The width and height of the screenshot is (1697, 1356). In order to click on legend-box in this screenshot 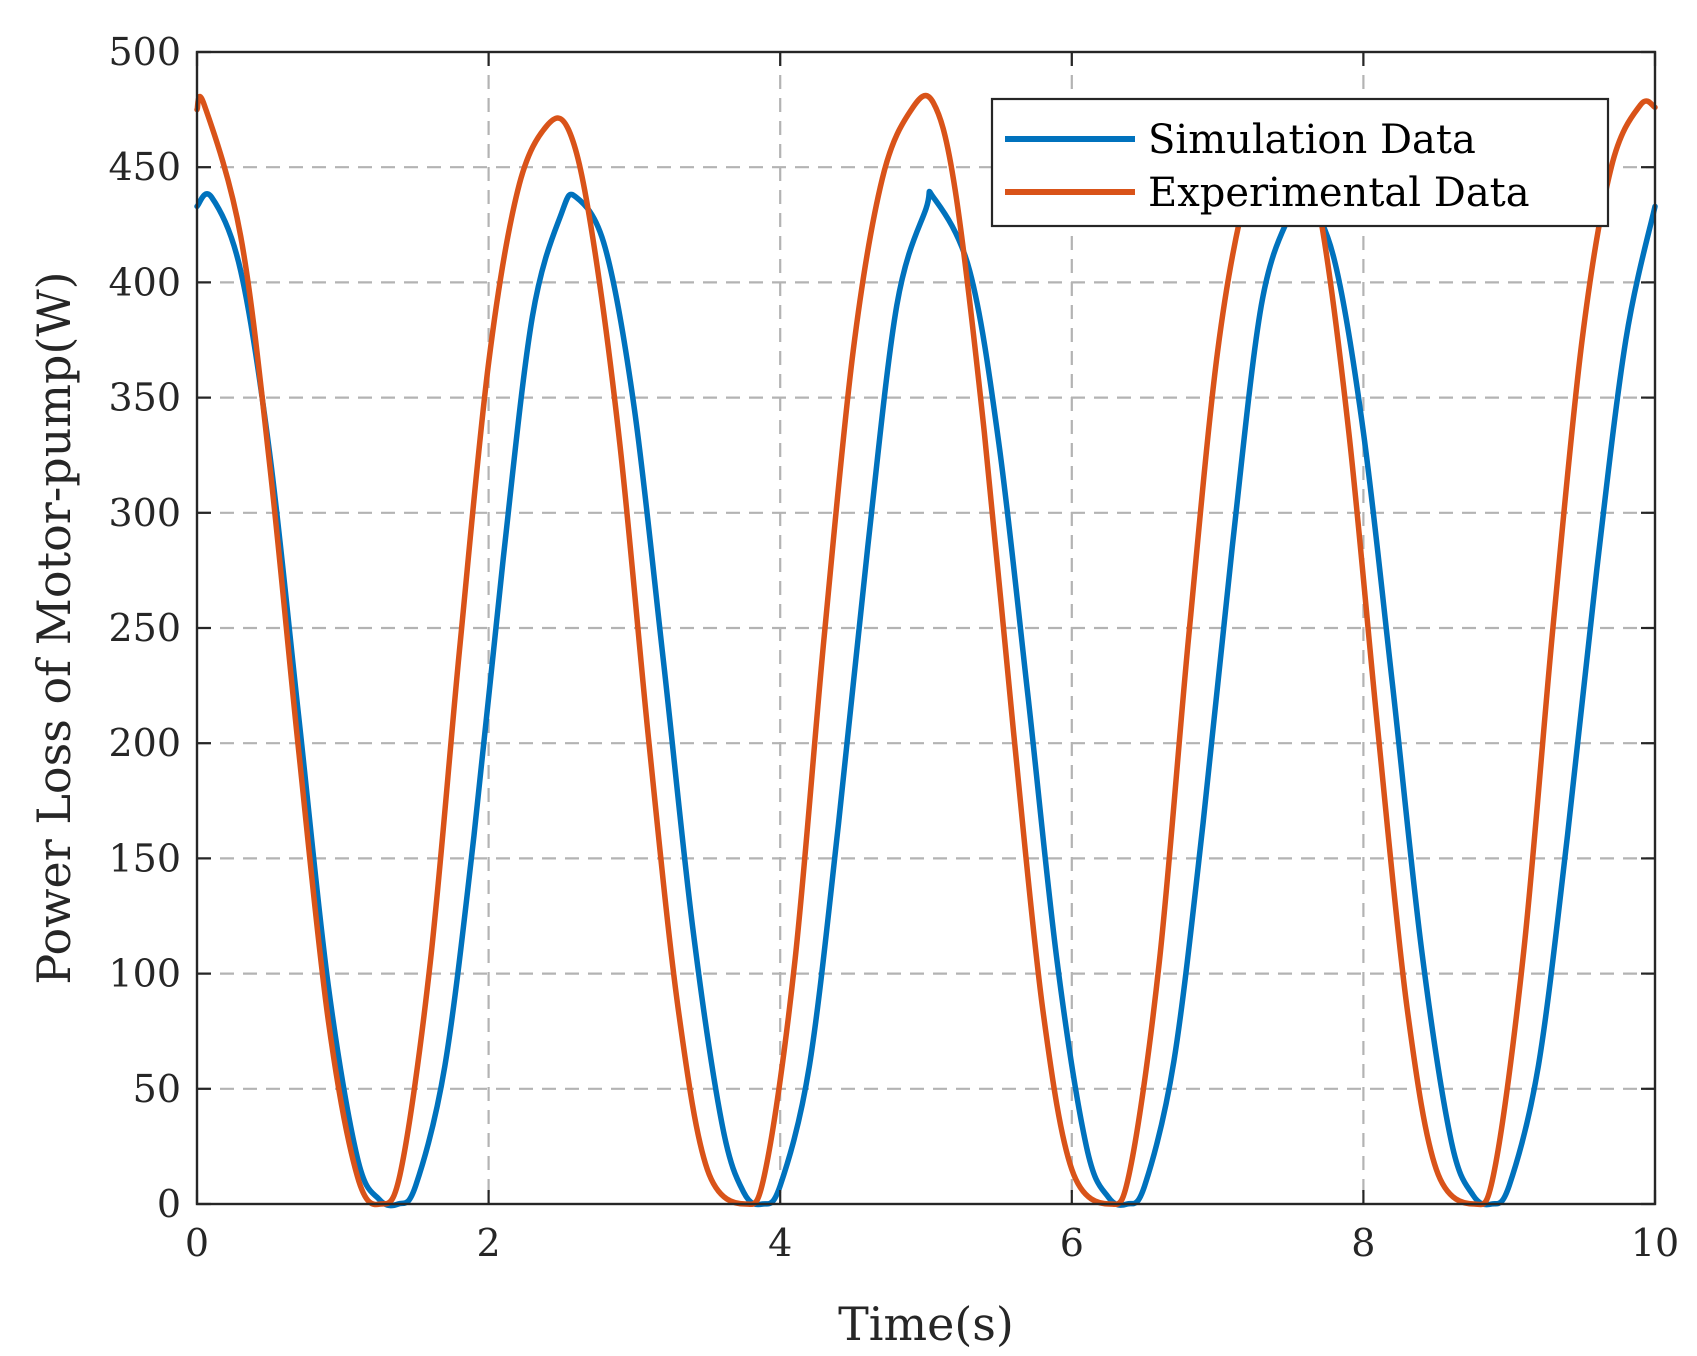, I will do `click(1300, 162)`.